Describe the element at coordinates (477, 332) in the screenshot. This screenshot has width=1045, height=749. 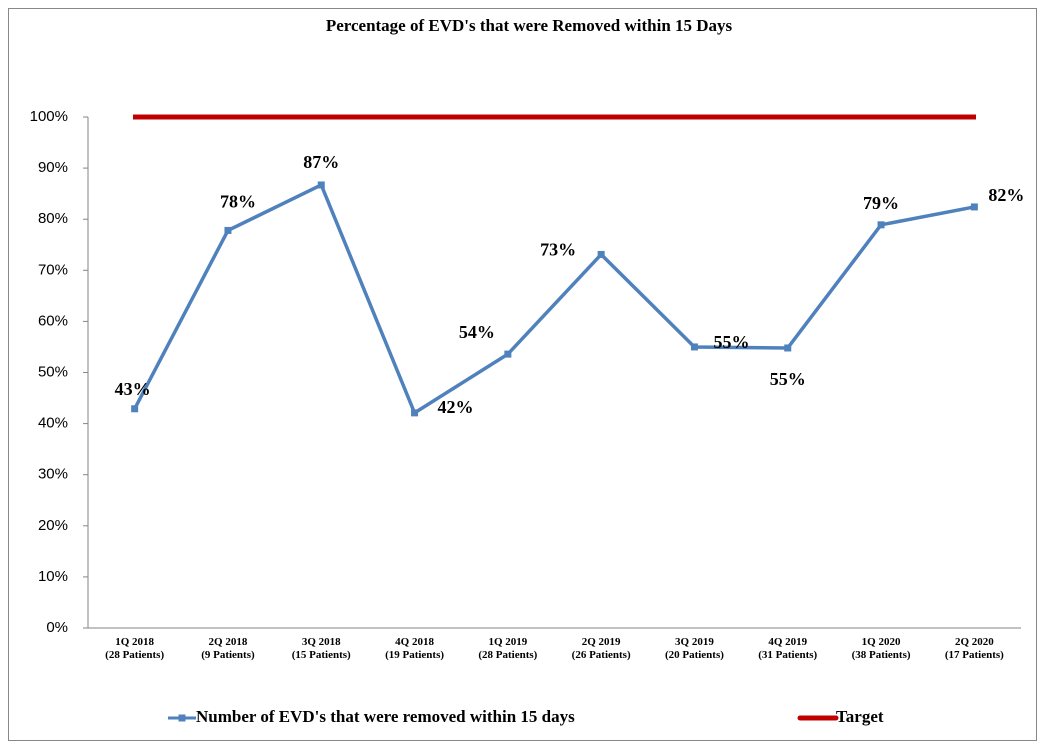
I see `data-label: 54%` at that location.